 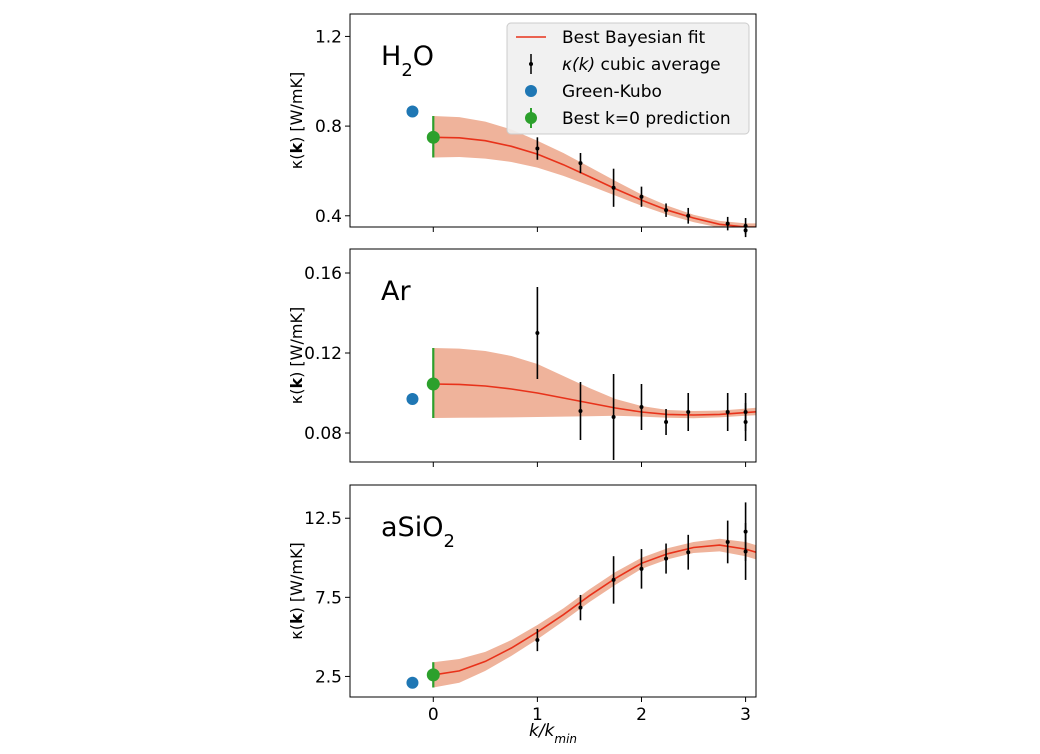 I want to click on y-tick-label: 0.08, so click(x=323, y=434).